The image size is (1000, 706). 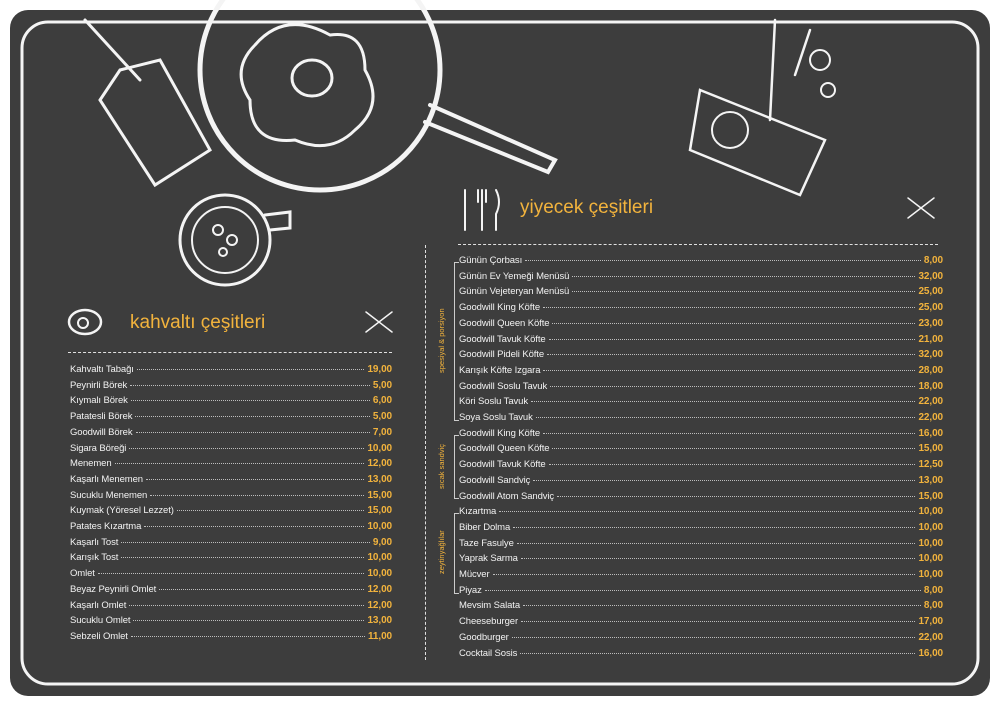 What do you see at coordinates (701, 529) in the screenshot?
I see `menu-item: Biber Dolma 10,00` at bounding box center [701, 529].